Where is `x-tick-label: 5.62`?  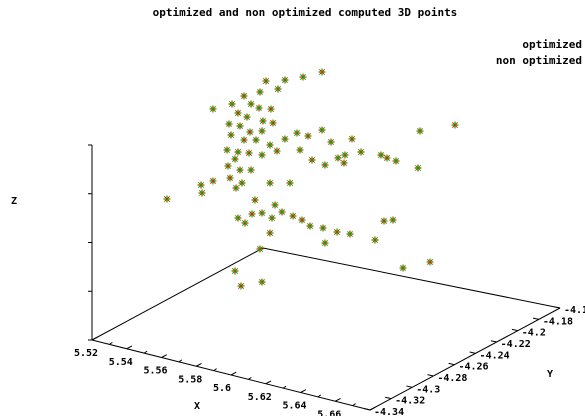
x-tick-label: 5.62 is located at coordinates (260, 397).